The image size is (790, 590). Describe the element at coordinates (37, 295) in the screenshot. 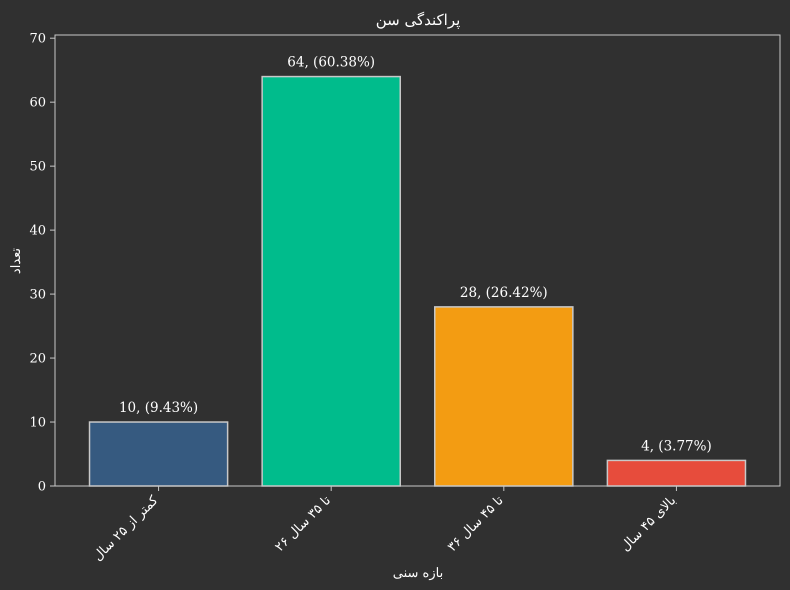

I see `y-tick-label: 30` at that location.